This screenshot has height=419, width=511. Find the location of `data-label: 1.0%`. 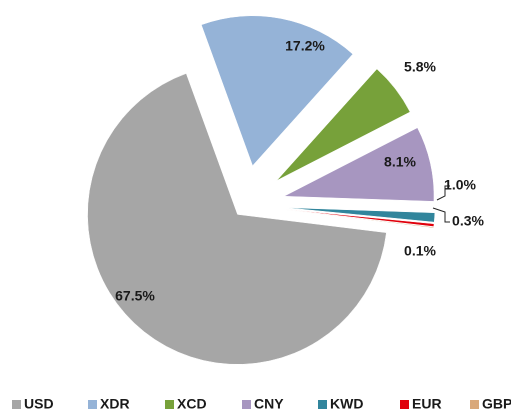

data-label: 1.0% is located at coordinates (460, 185).